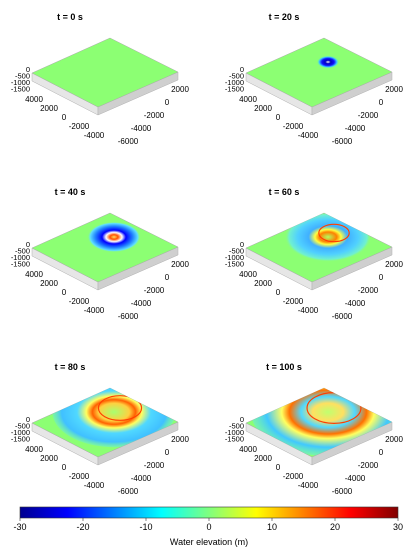  Describe the element at coordinates (70, 17) in the screenshot. I see `panel-title: t = 0 s` at that location.